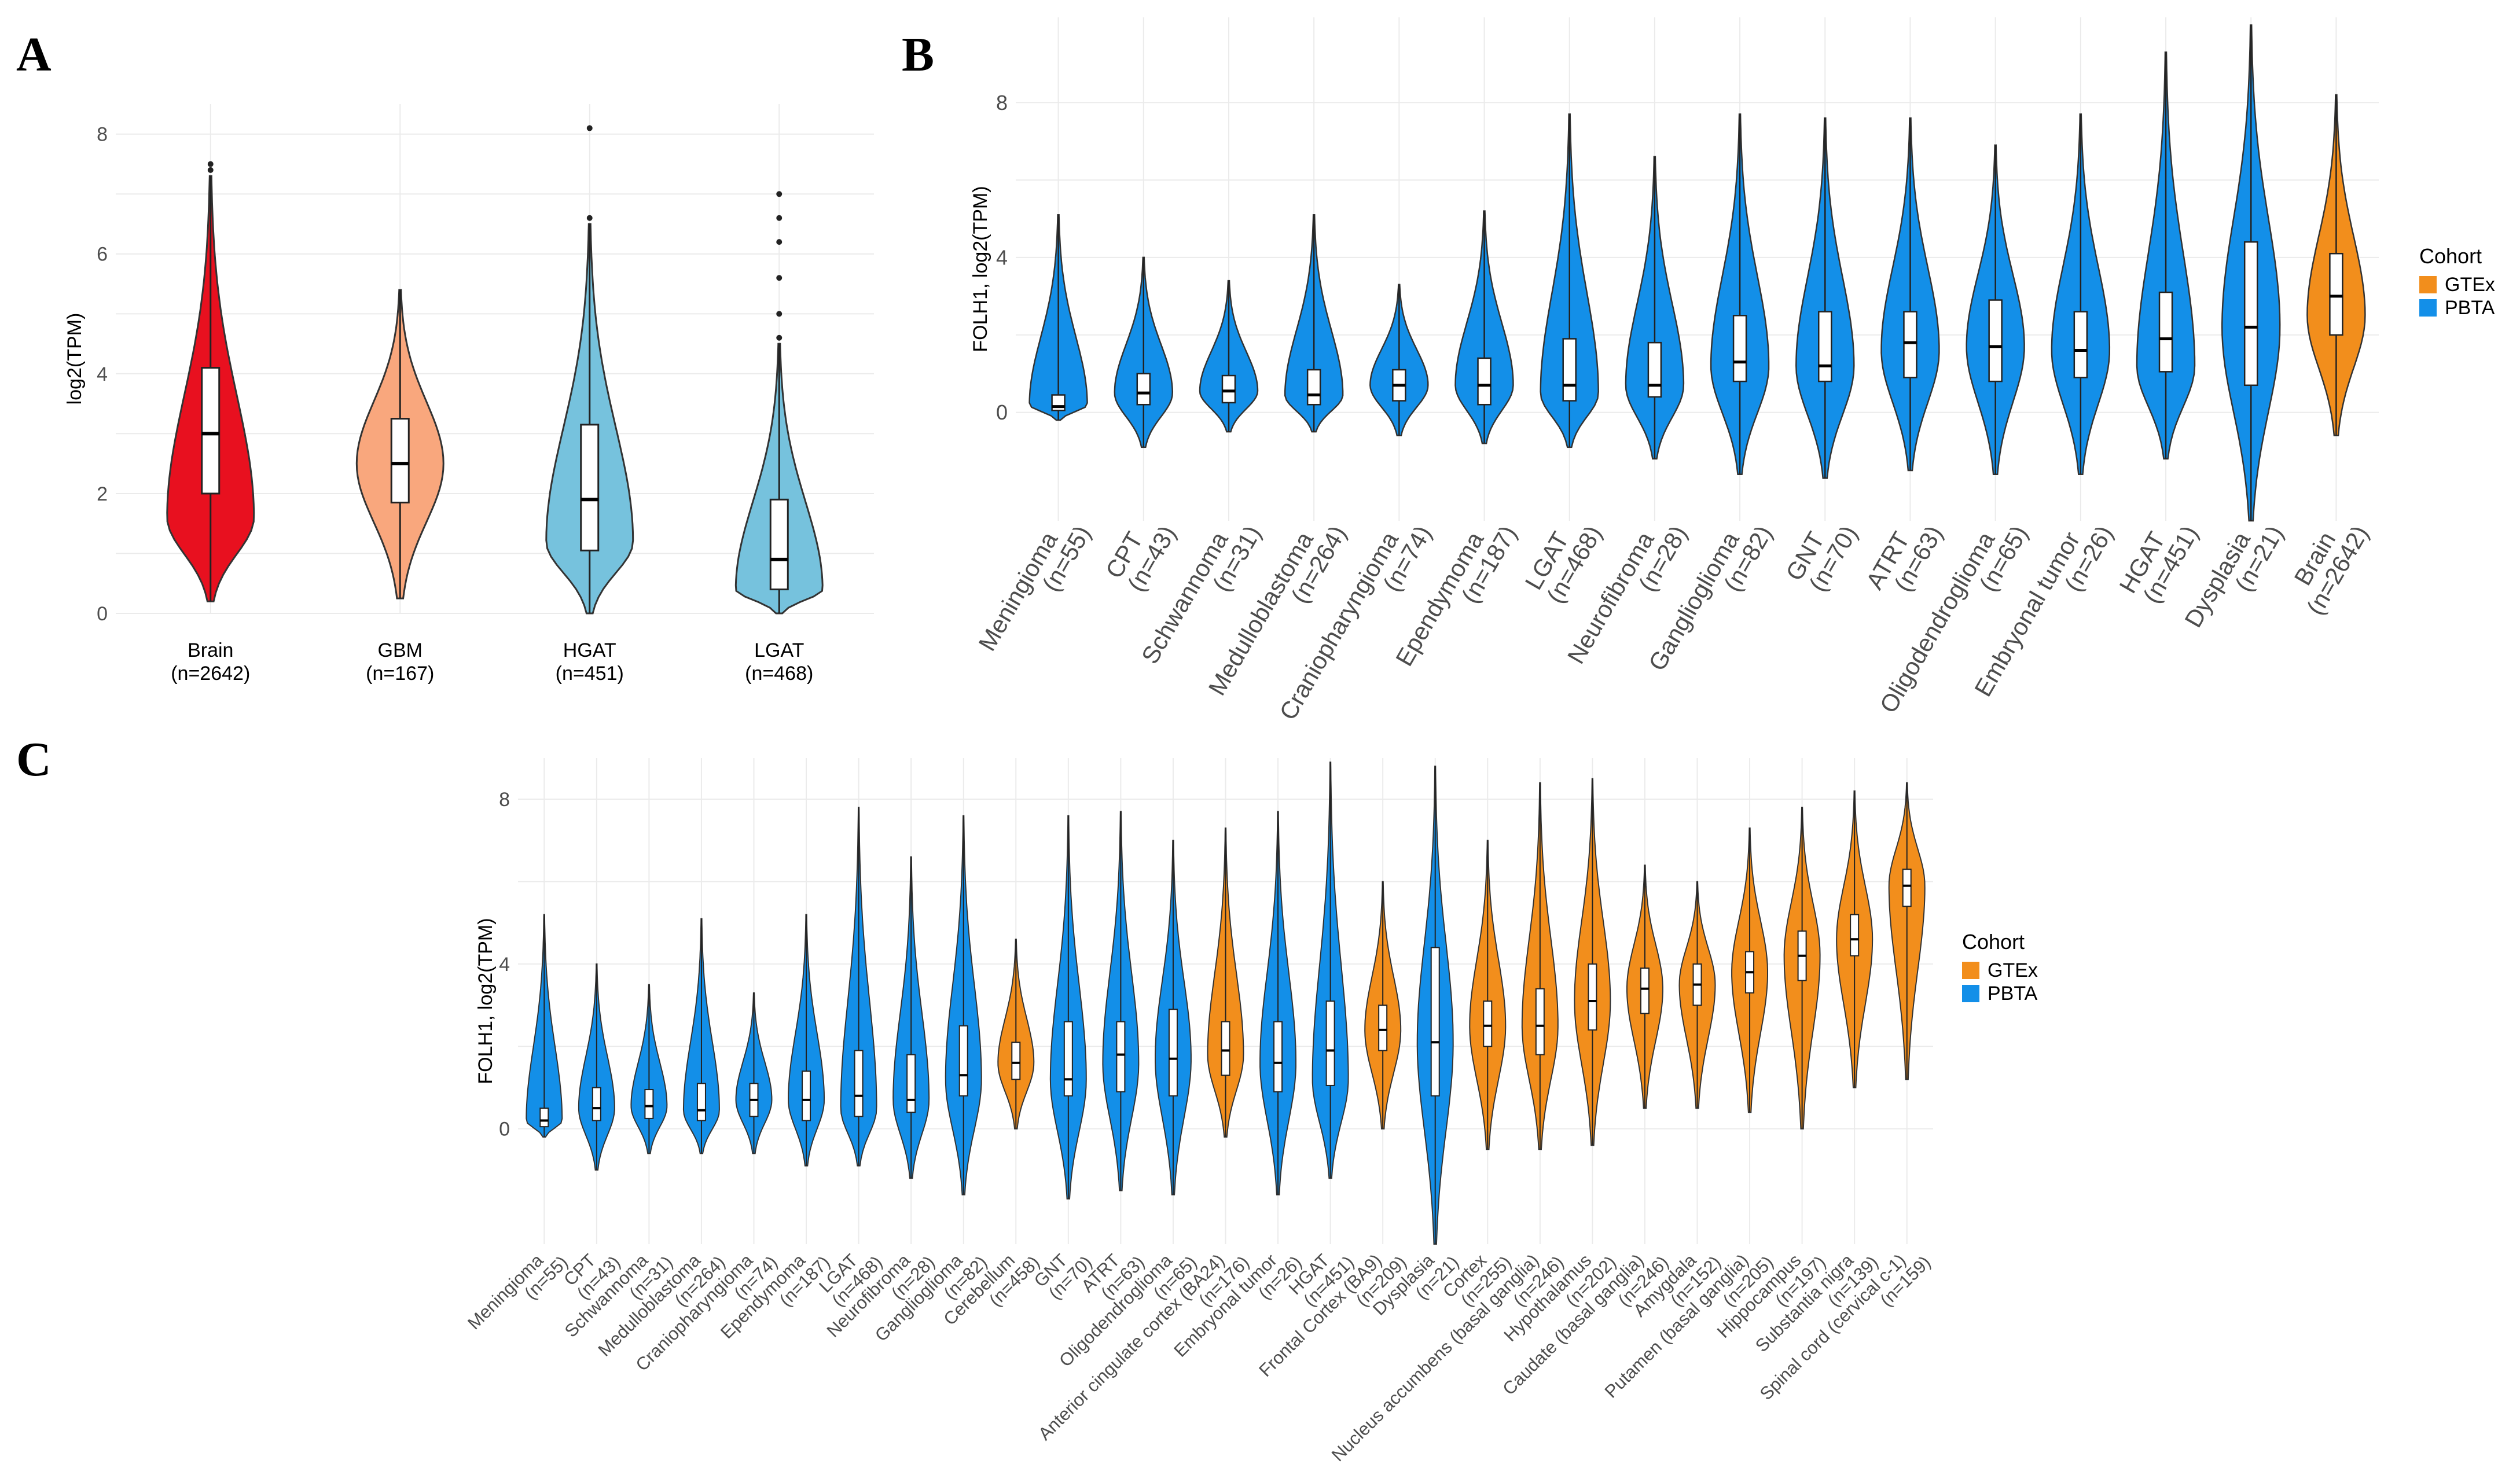 This screenshot has height=1475, width=2520. Describe the element at coordinates (2250, 314) in the screenshot. I see `panel-b-box-dysplasia` at that location.